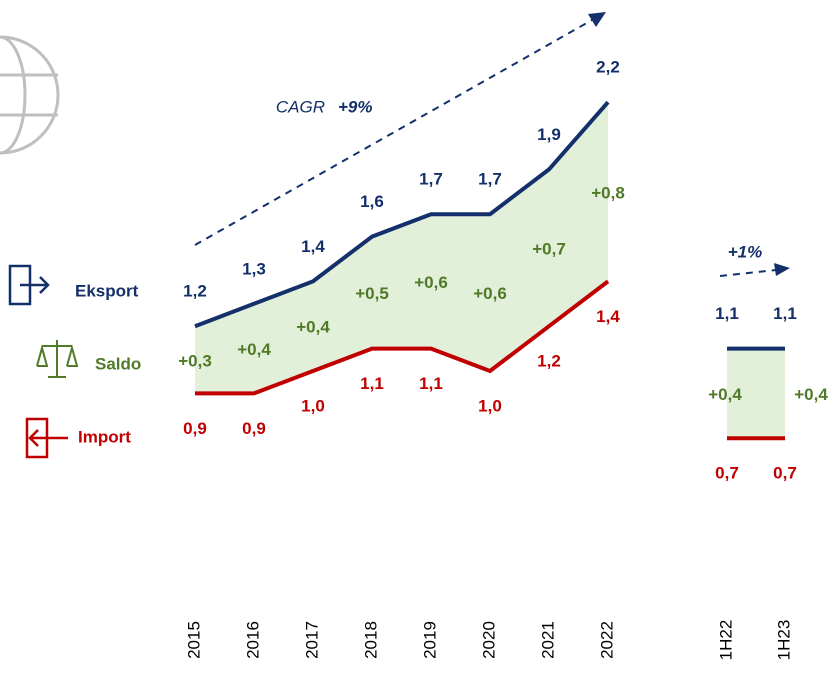 This screenshot has height=683, width=833. I want to click on x-tick-label: 2017, so click(311, 640).